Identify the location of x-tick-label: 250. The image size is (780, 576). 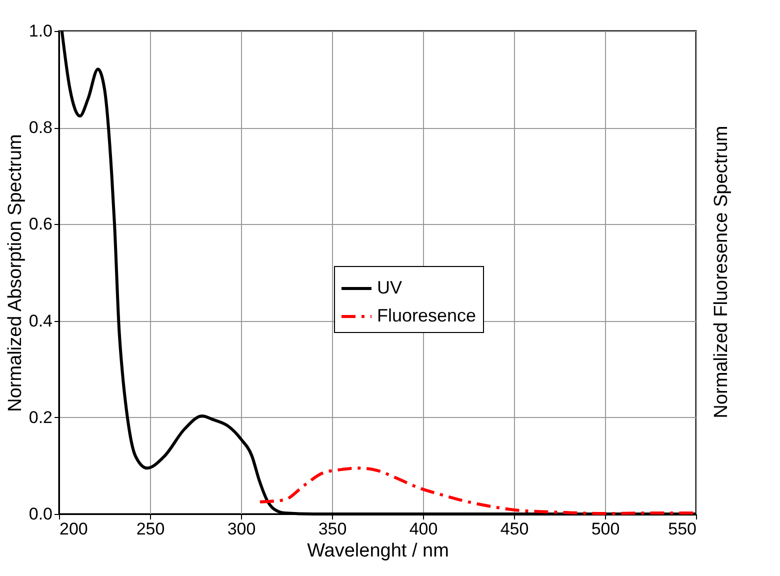
(150, 529).